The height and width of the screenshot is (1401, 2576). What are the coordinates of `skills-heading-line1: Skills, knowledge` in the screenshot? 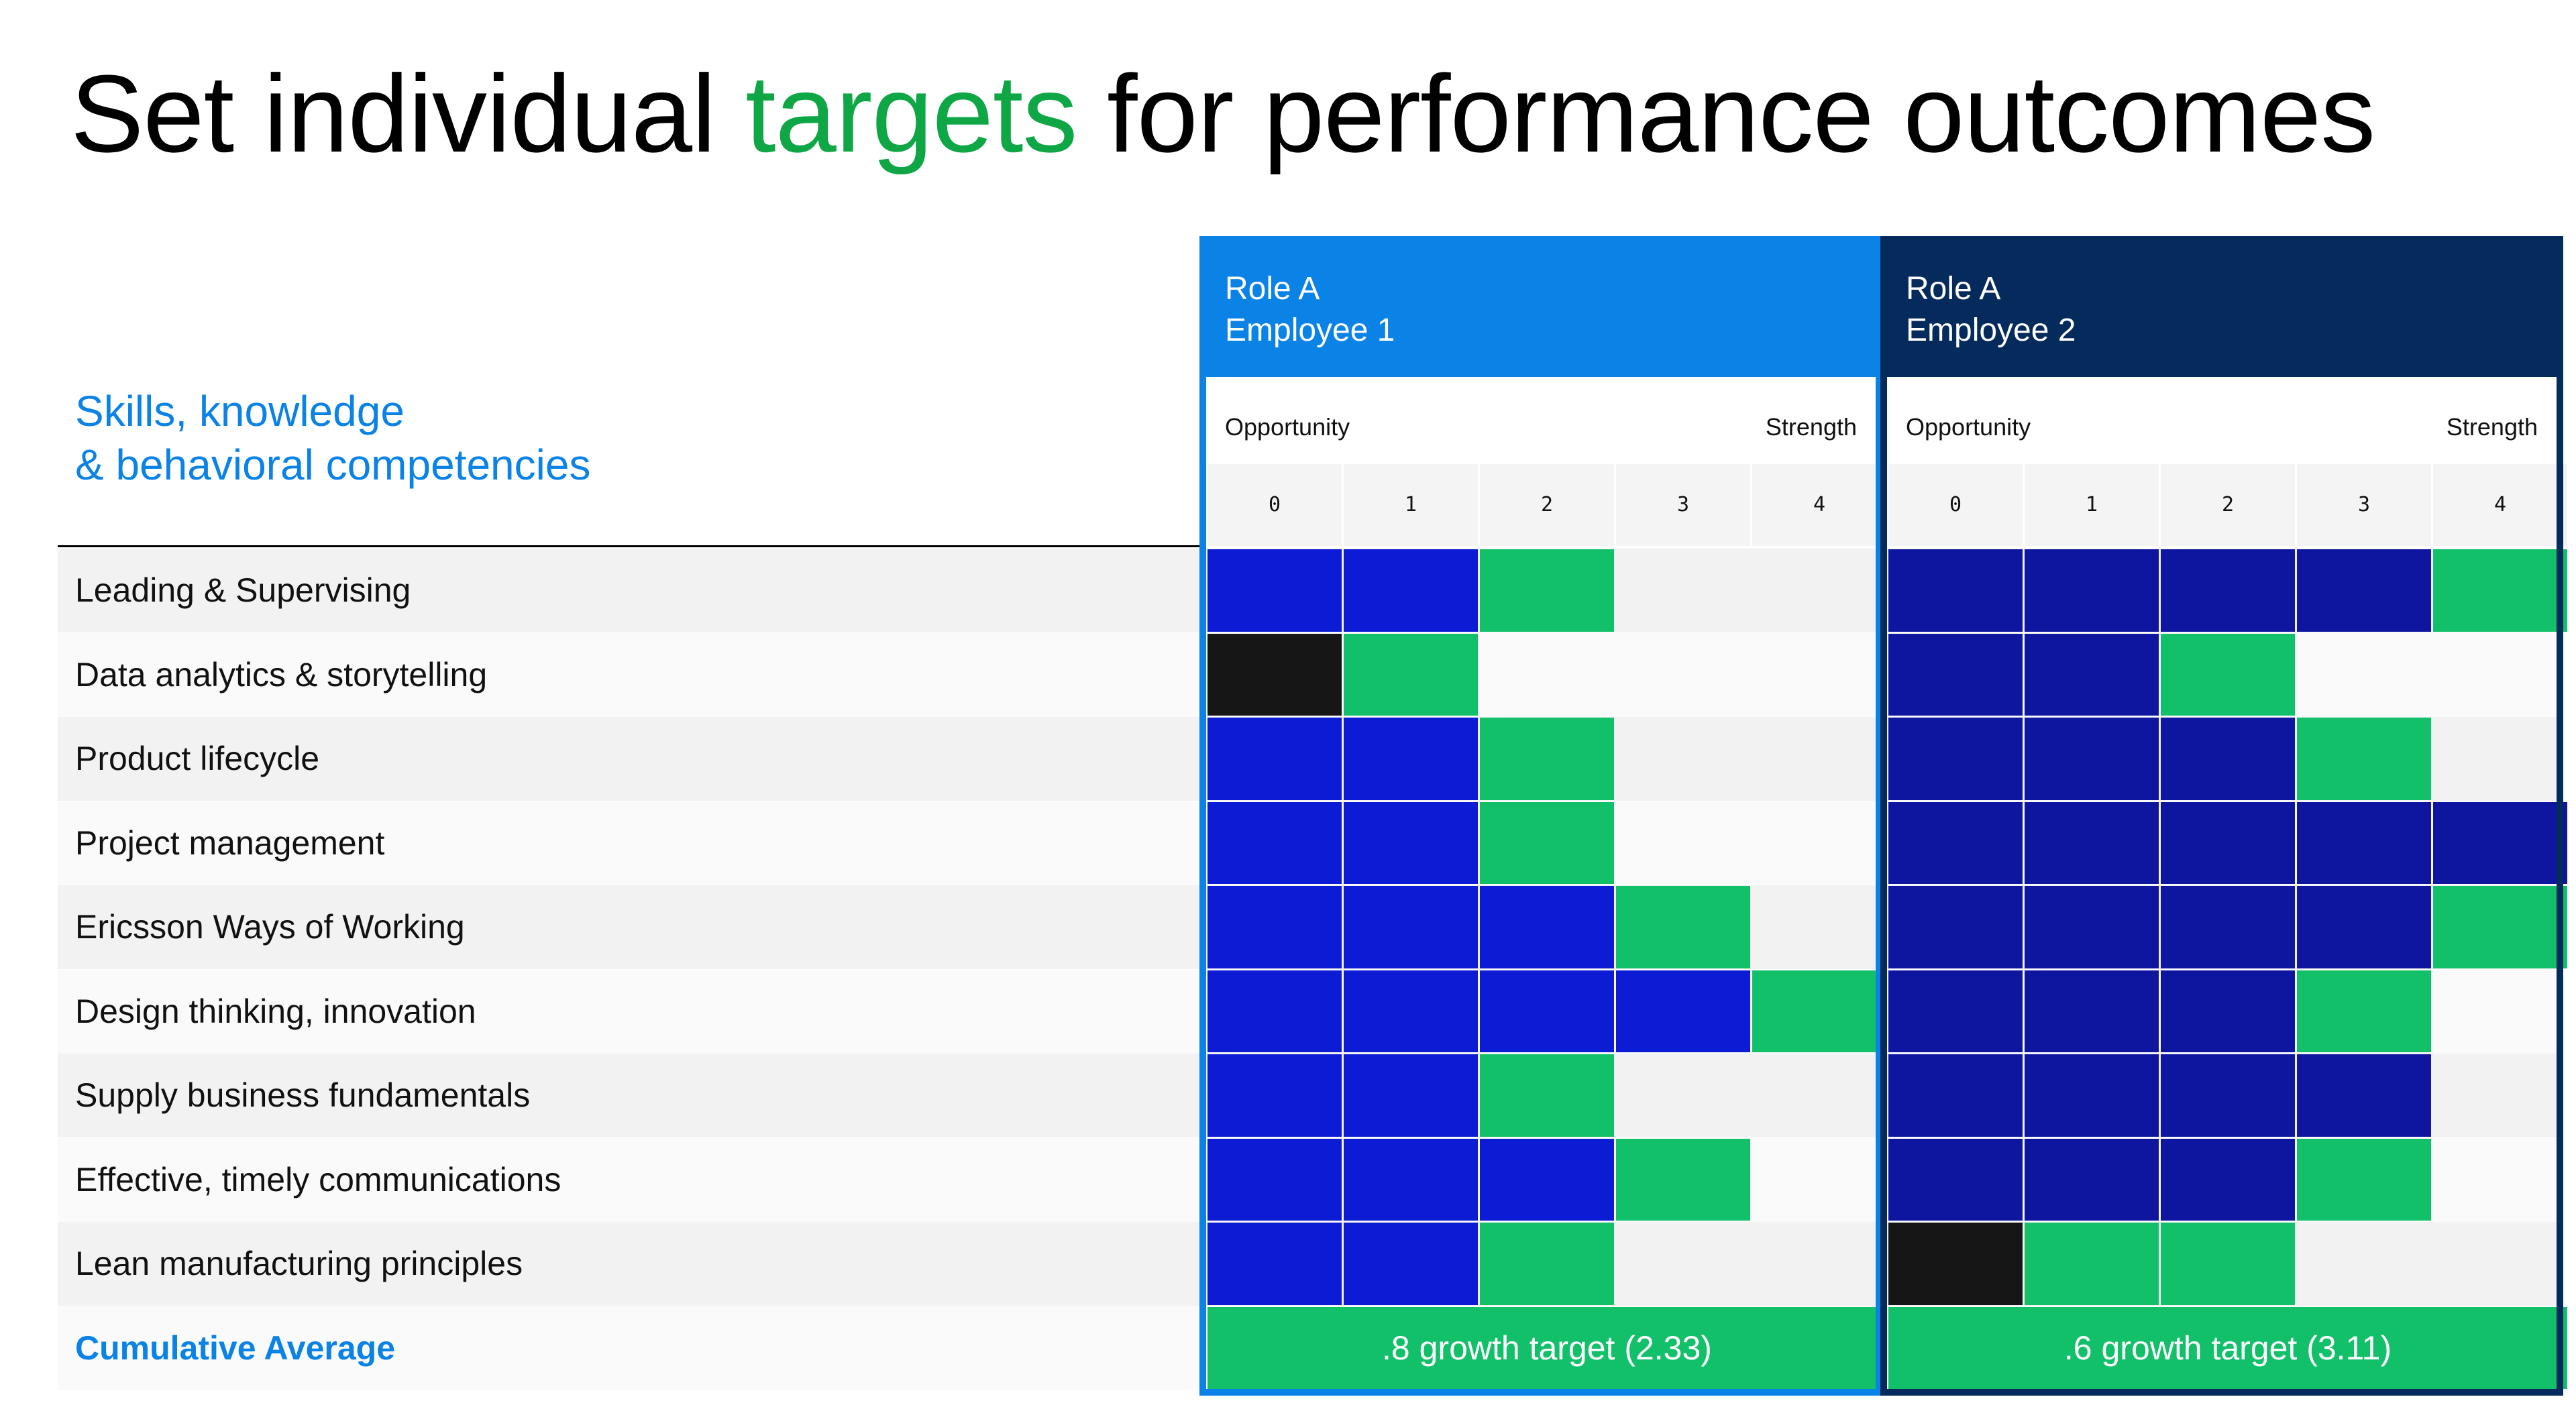 It's located at (240, 411).